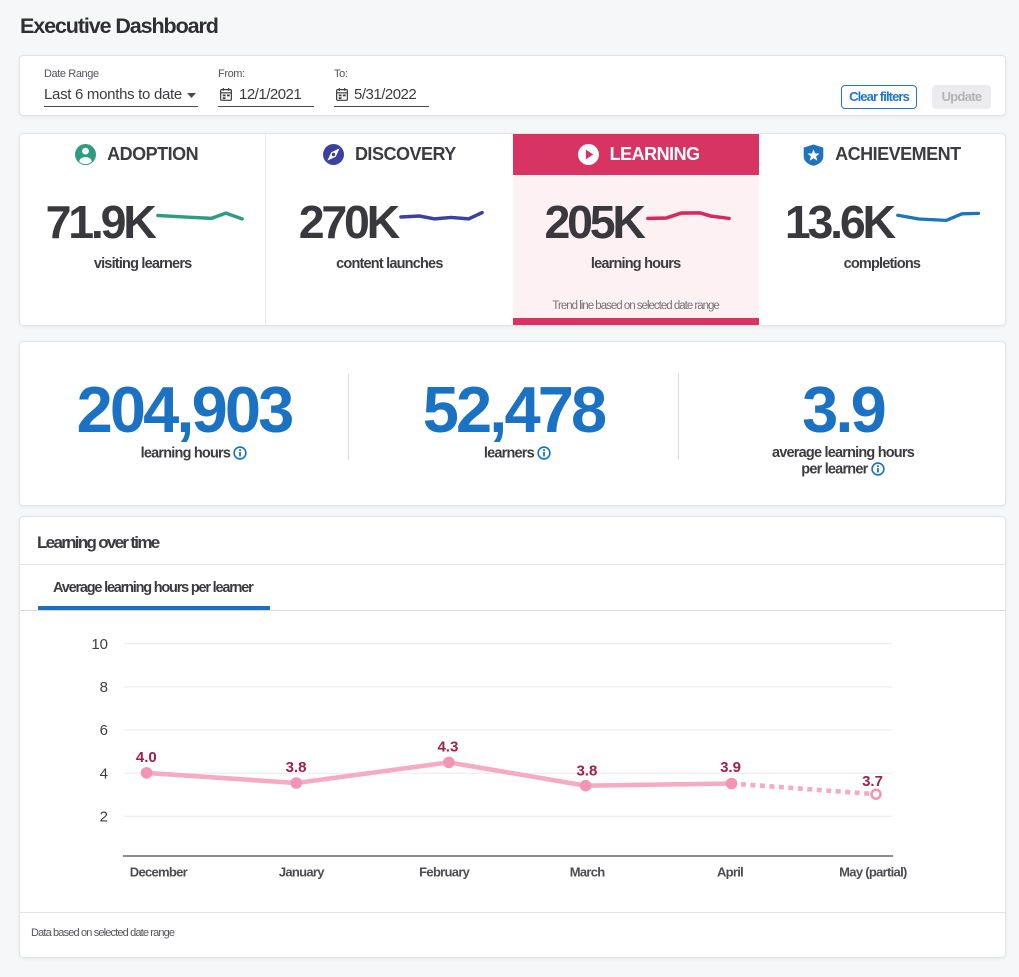  What do you see at coordinates (445, 872) in the screenshot?
I see `svg-text: February` at bounding box center [445, 872].